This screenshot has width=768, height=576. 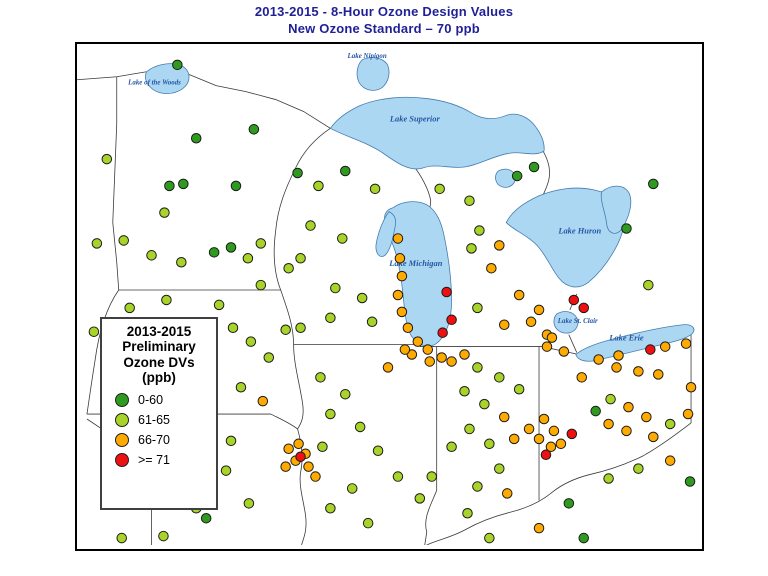 What do you see at coordinates (159, 377) in the screenshot?
I see `legend-title-line4: (ppb)` at bounding box center [159, 377].